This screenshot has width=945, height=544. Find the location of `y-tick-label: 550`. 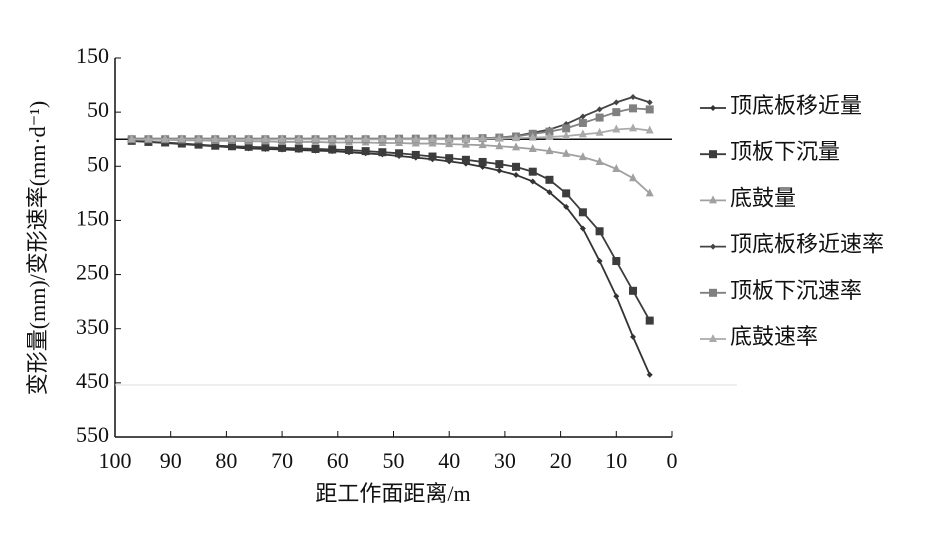

y-tick-label: 550 is located at coordinates (92, 434).